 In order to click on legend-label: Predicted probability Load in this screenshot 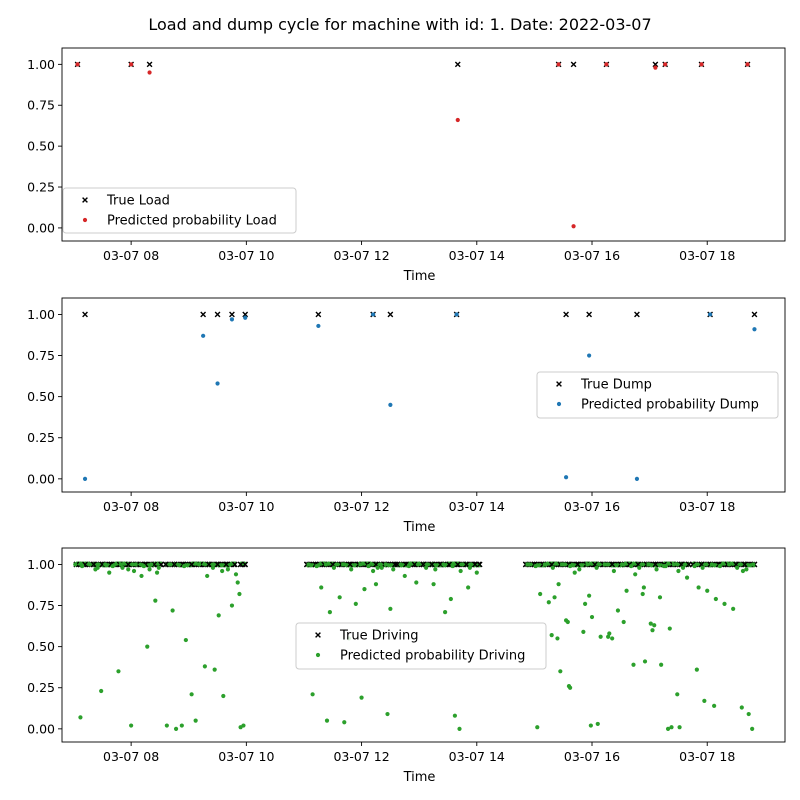, I will do `click(192, 221)`.